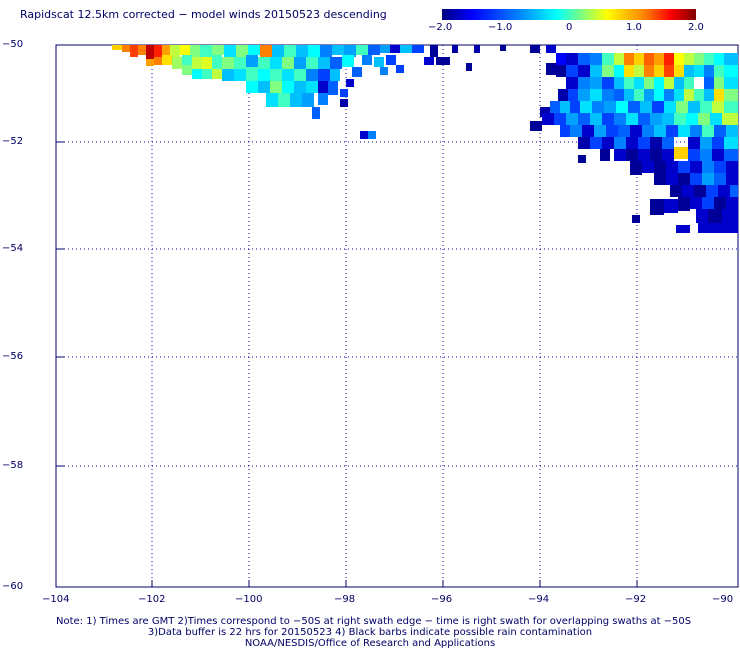  I want to click on lon-tick-label: −100, so click(249, 599).